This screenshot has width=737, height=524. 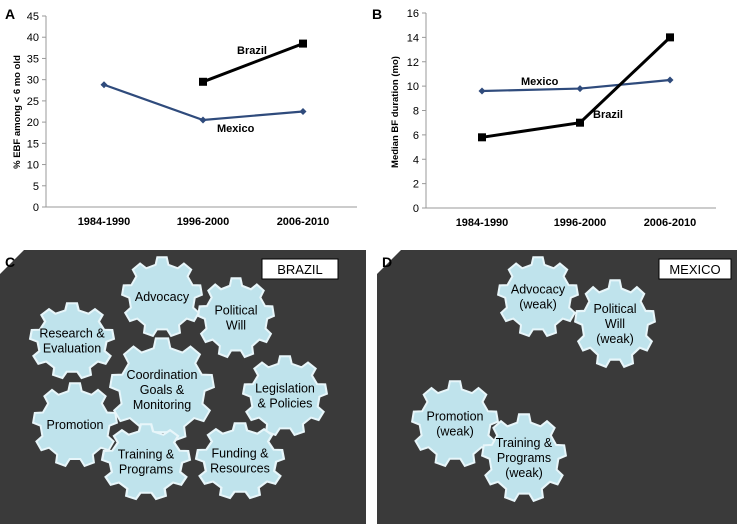 I want to click on y-tick-label: 4, so click(x=416, y=160).